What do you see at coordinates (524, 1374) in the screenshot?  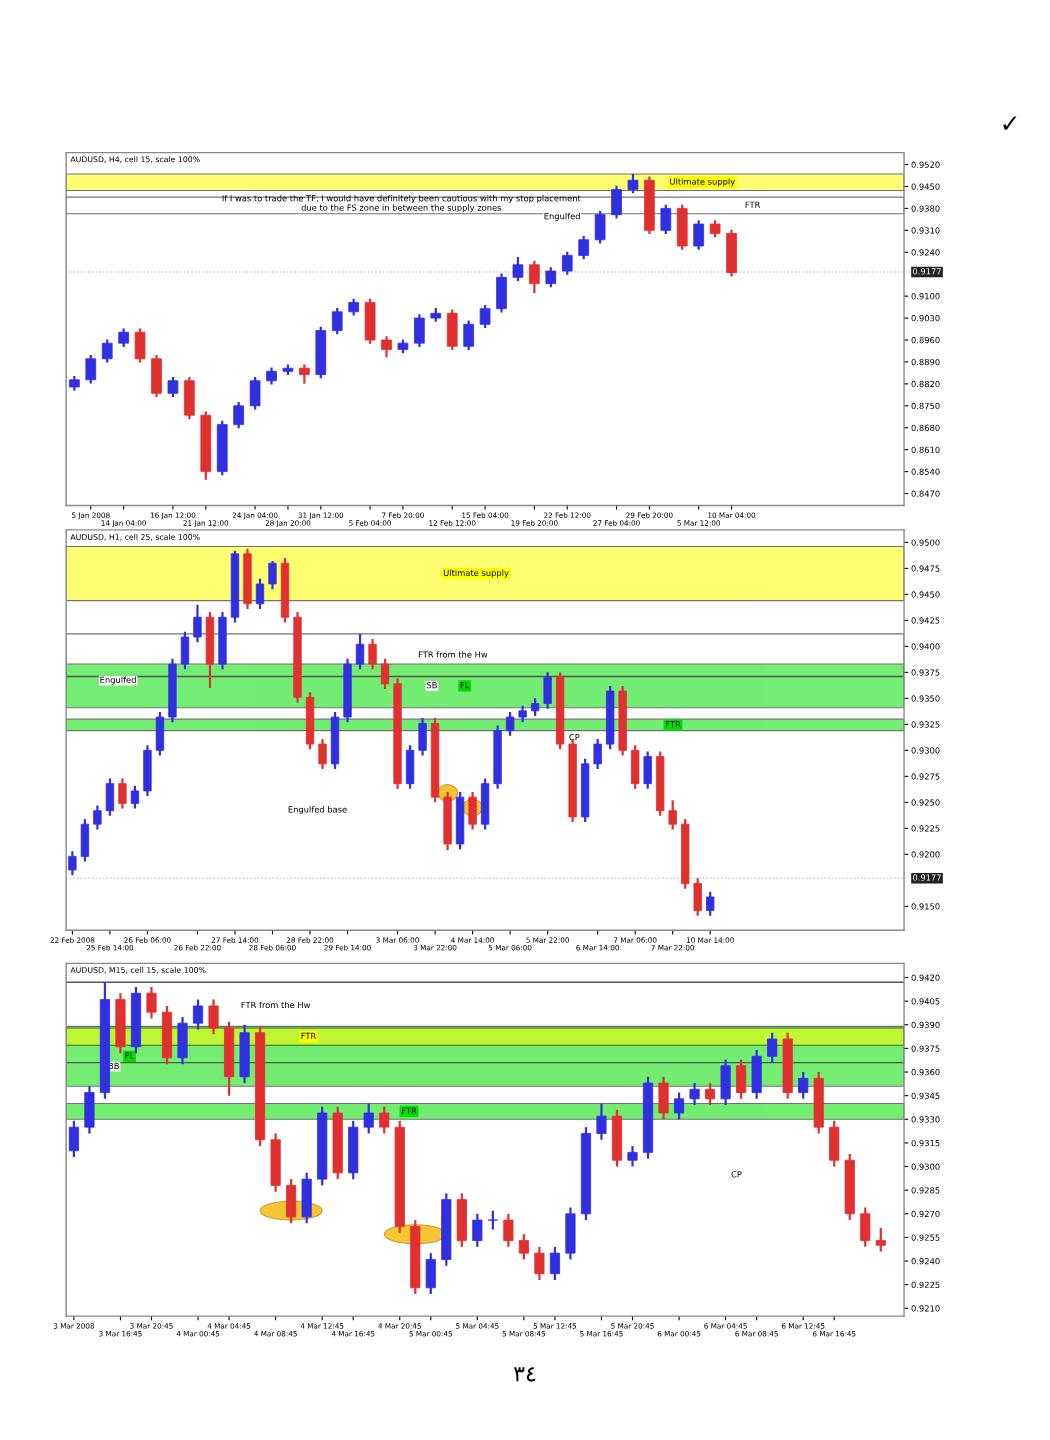 I see `text: ٣٤` at bounding box center [524, 1374].